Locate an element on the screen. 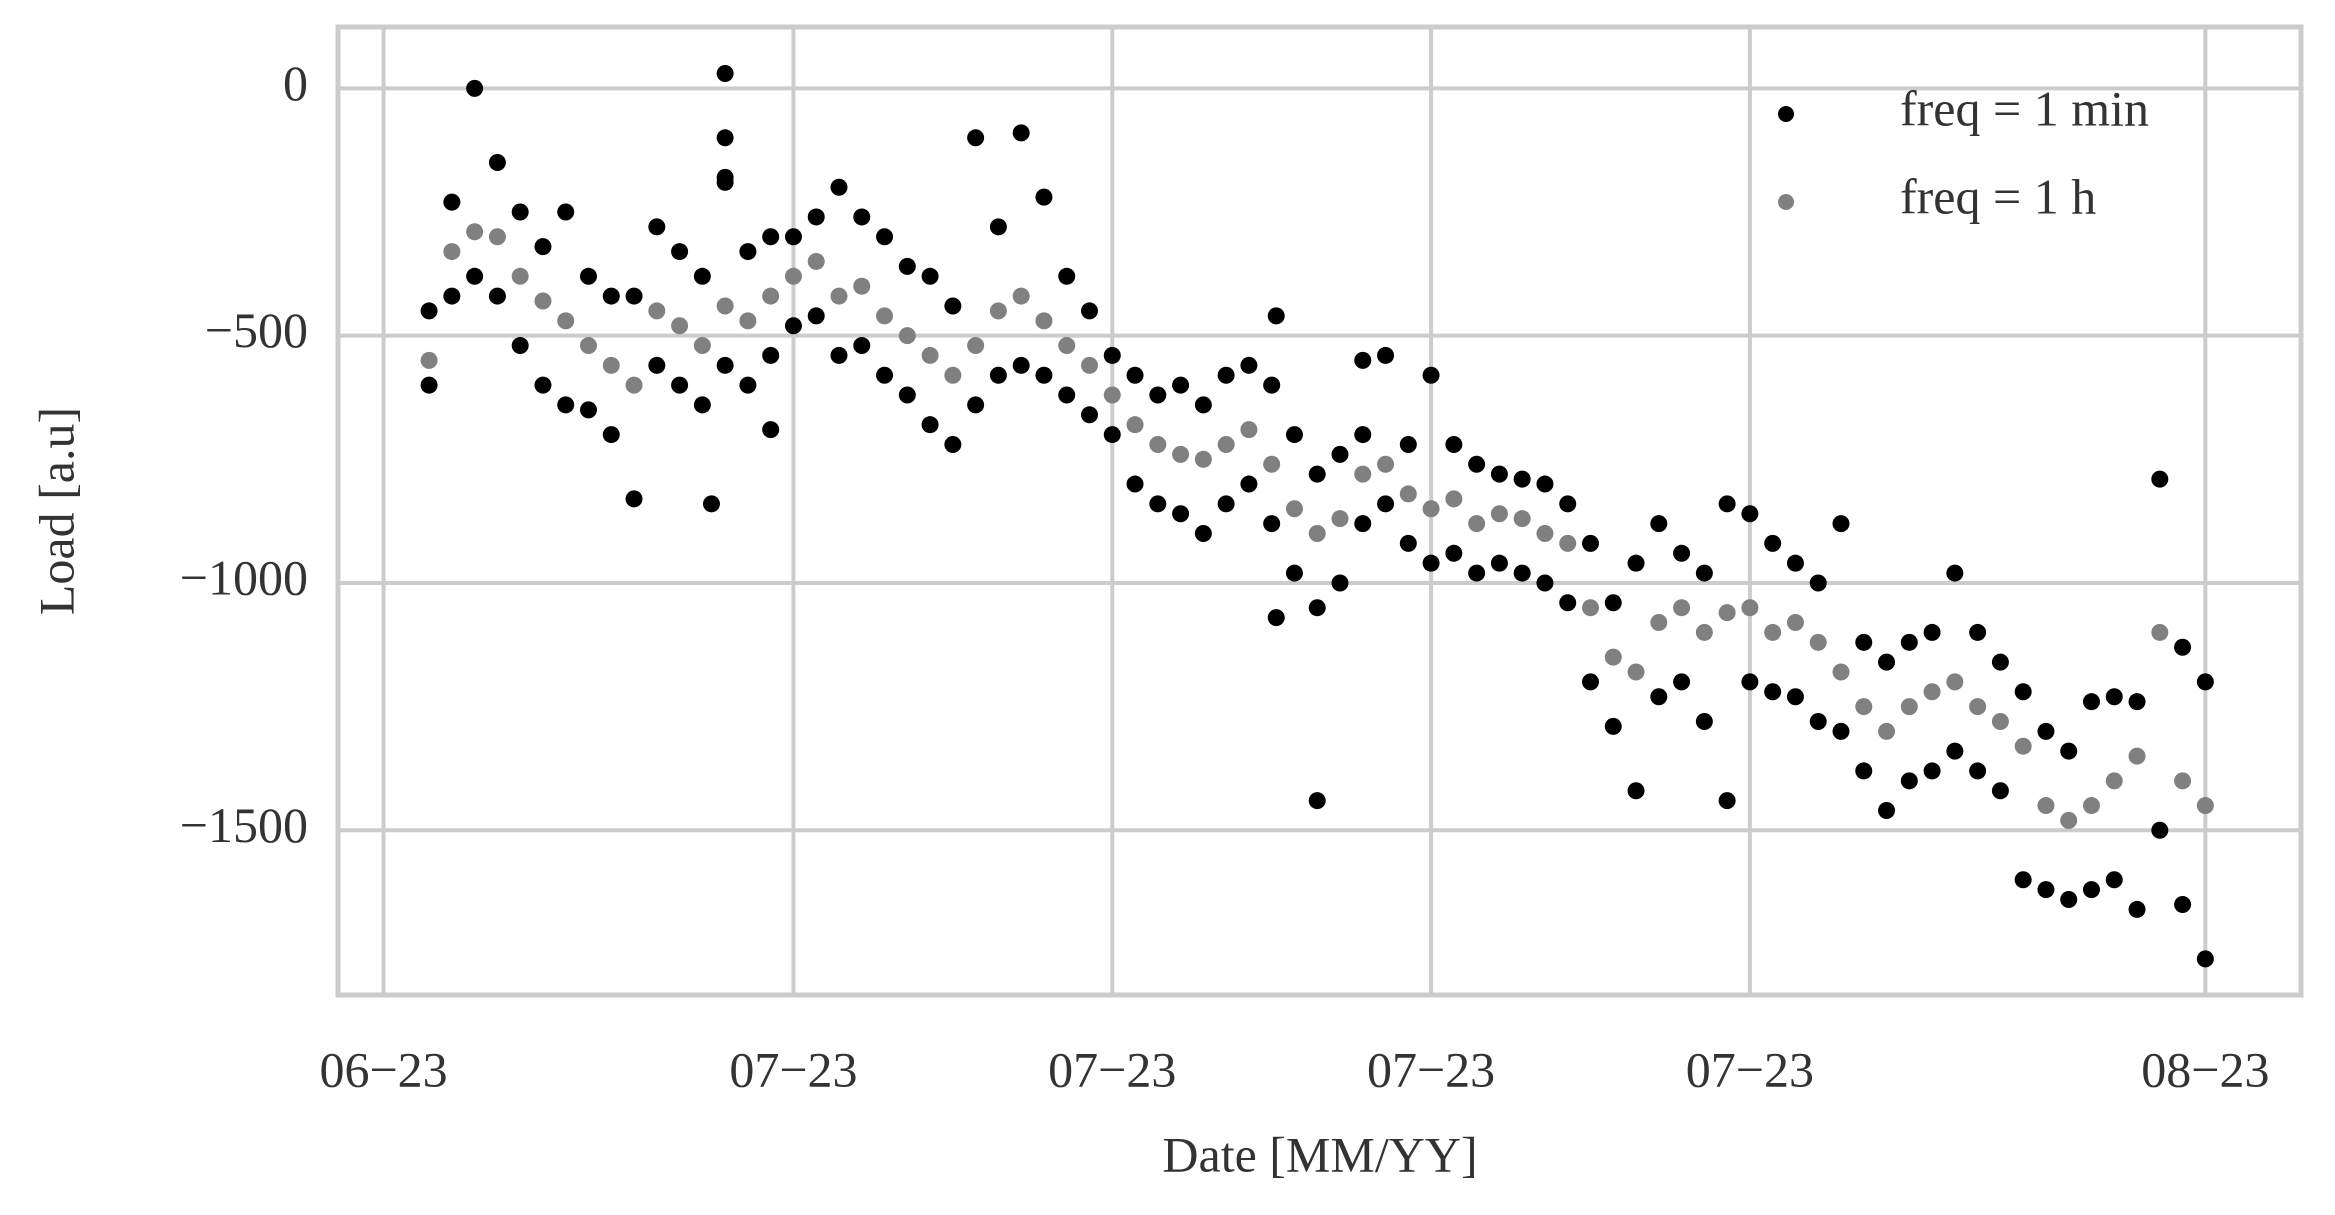 This screenshot has width=2335, height=1215. legend-label: freq = 1 min is located at coordinates (2024, 108).